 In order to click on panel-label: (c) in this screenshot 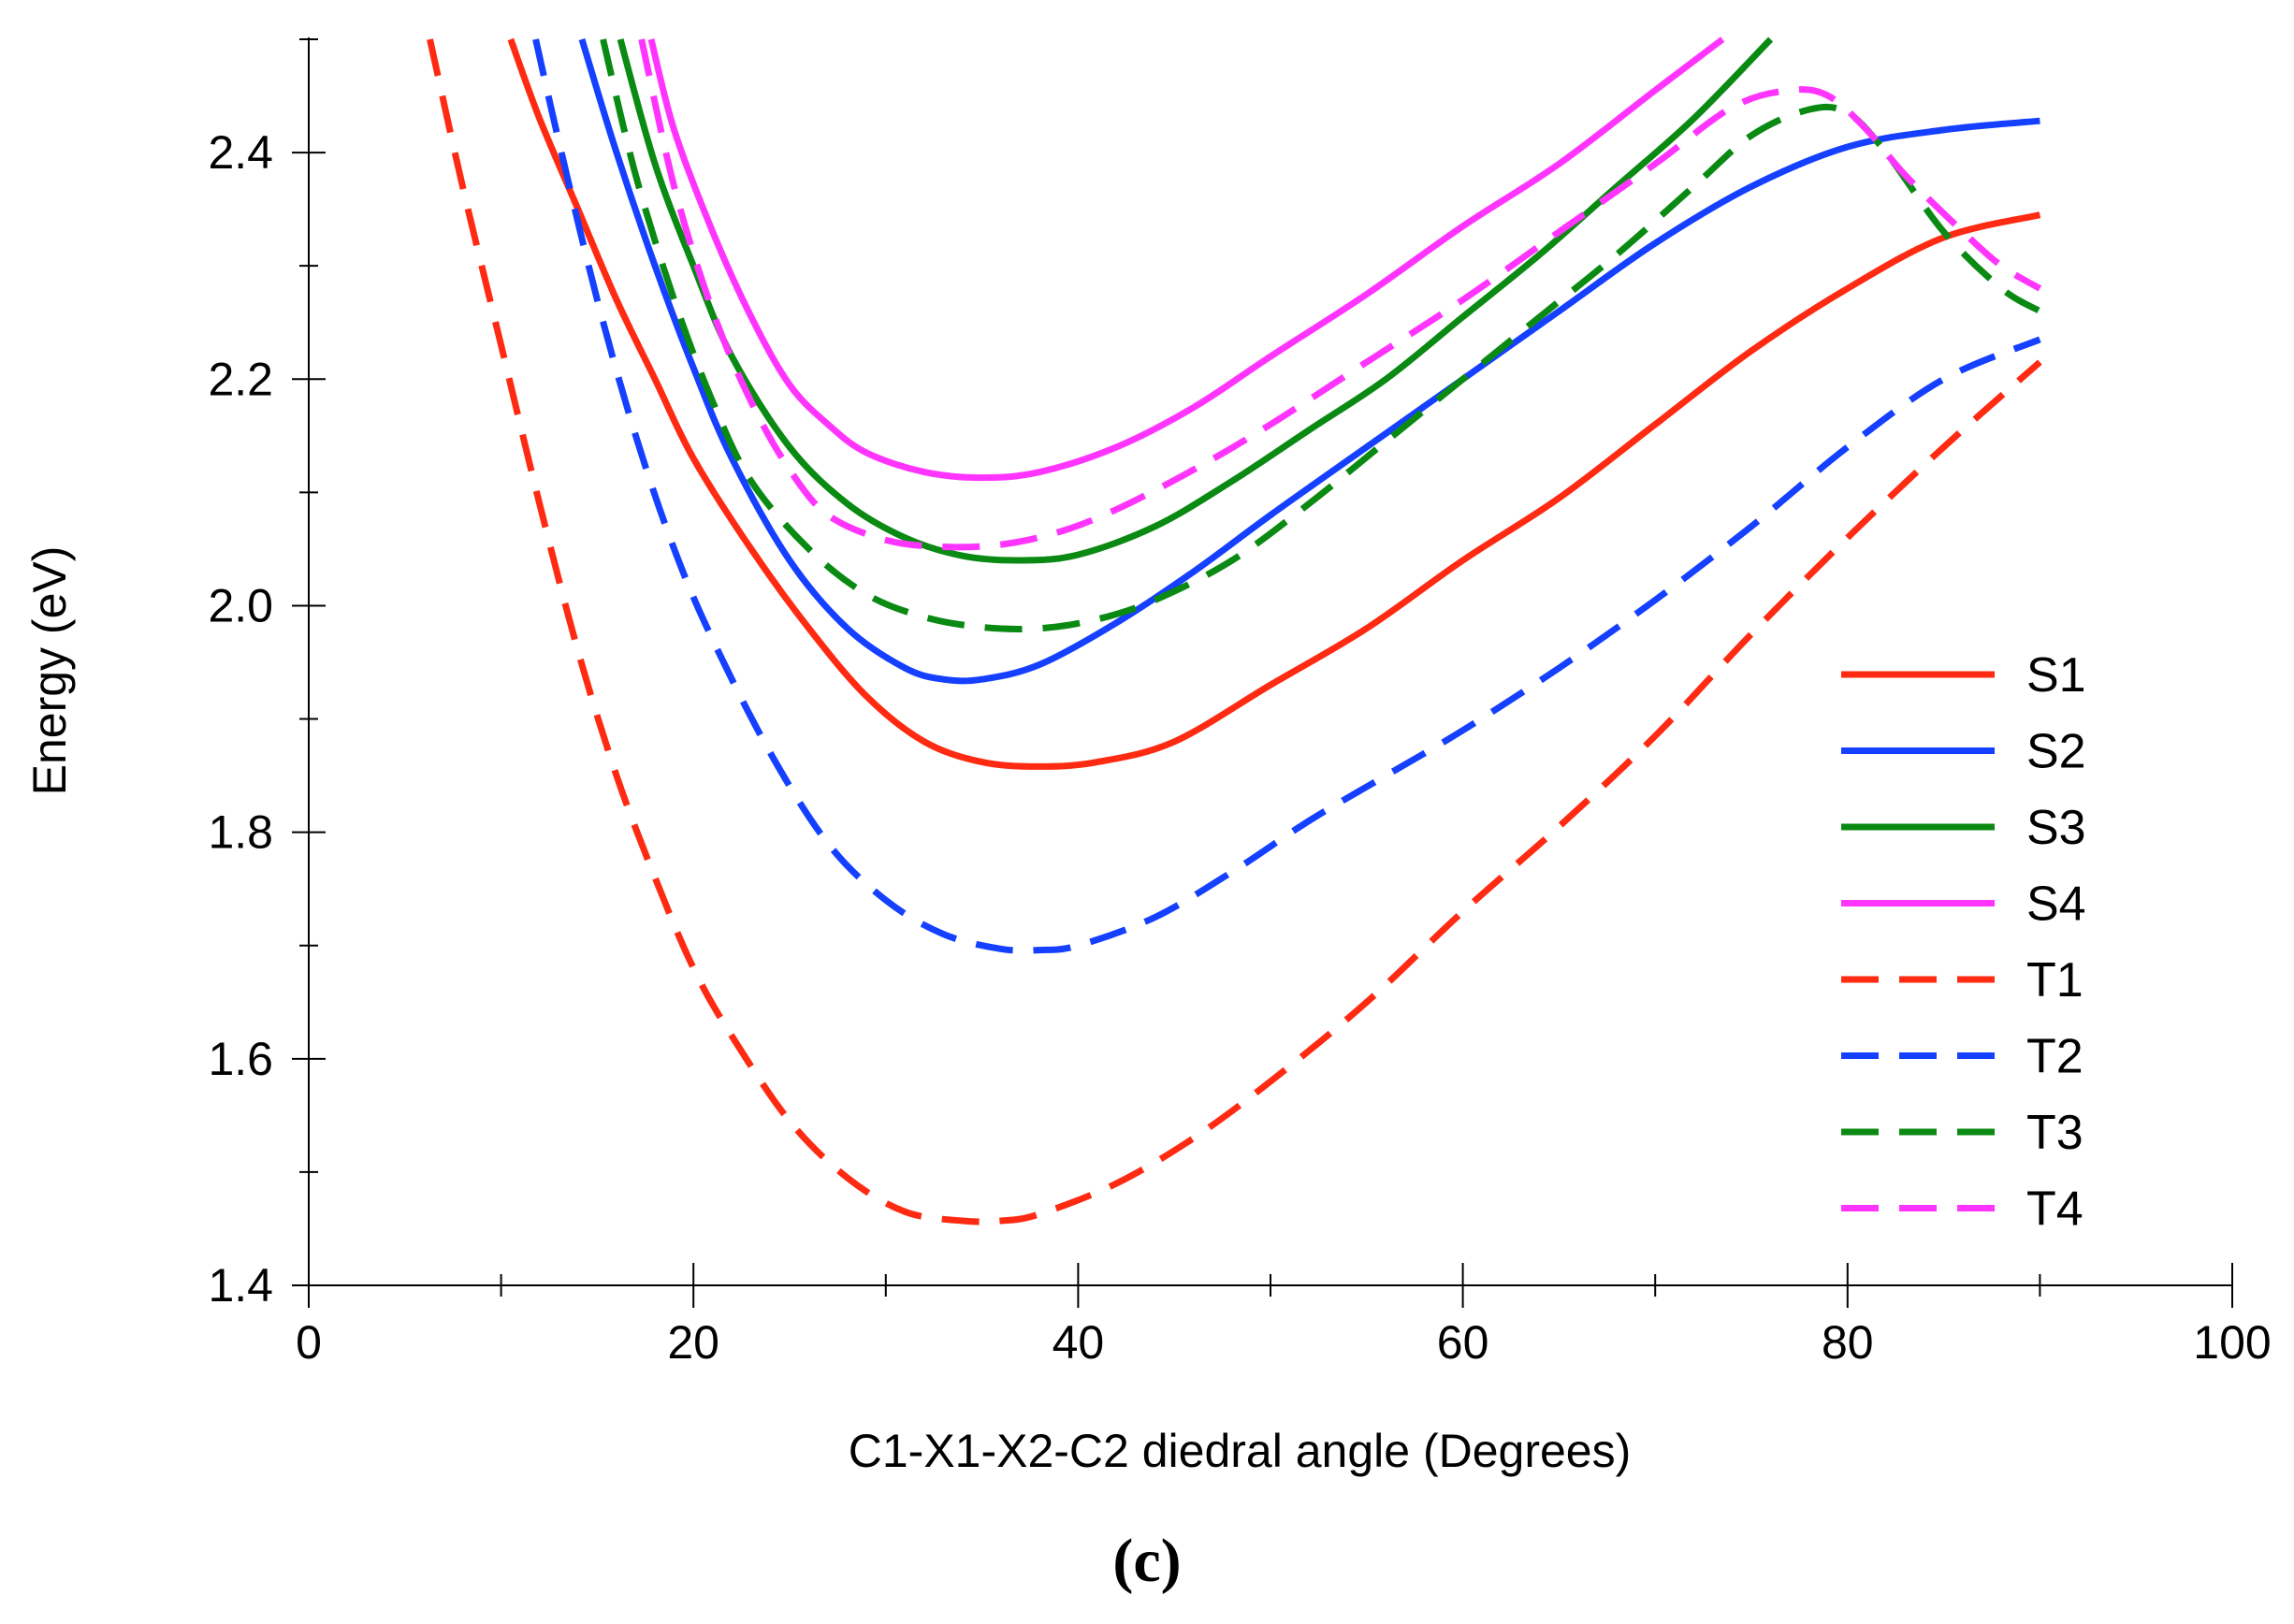, I will do `click(1146, 1561)`.